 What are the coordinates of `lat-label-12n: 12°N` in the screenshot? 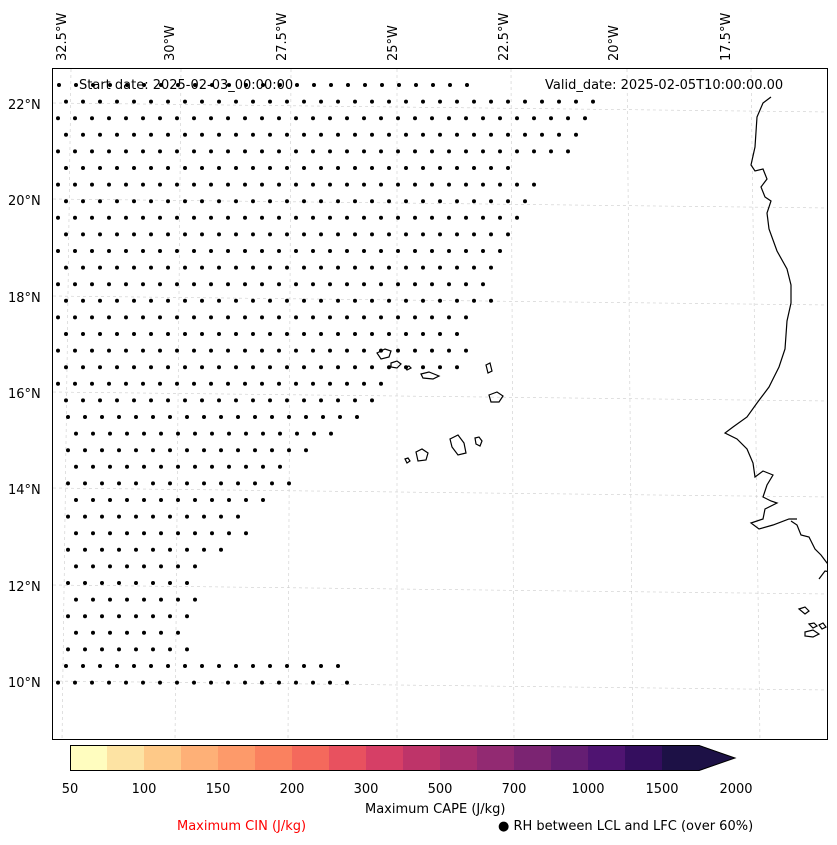 It's located at (24, 587).